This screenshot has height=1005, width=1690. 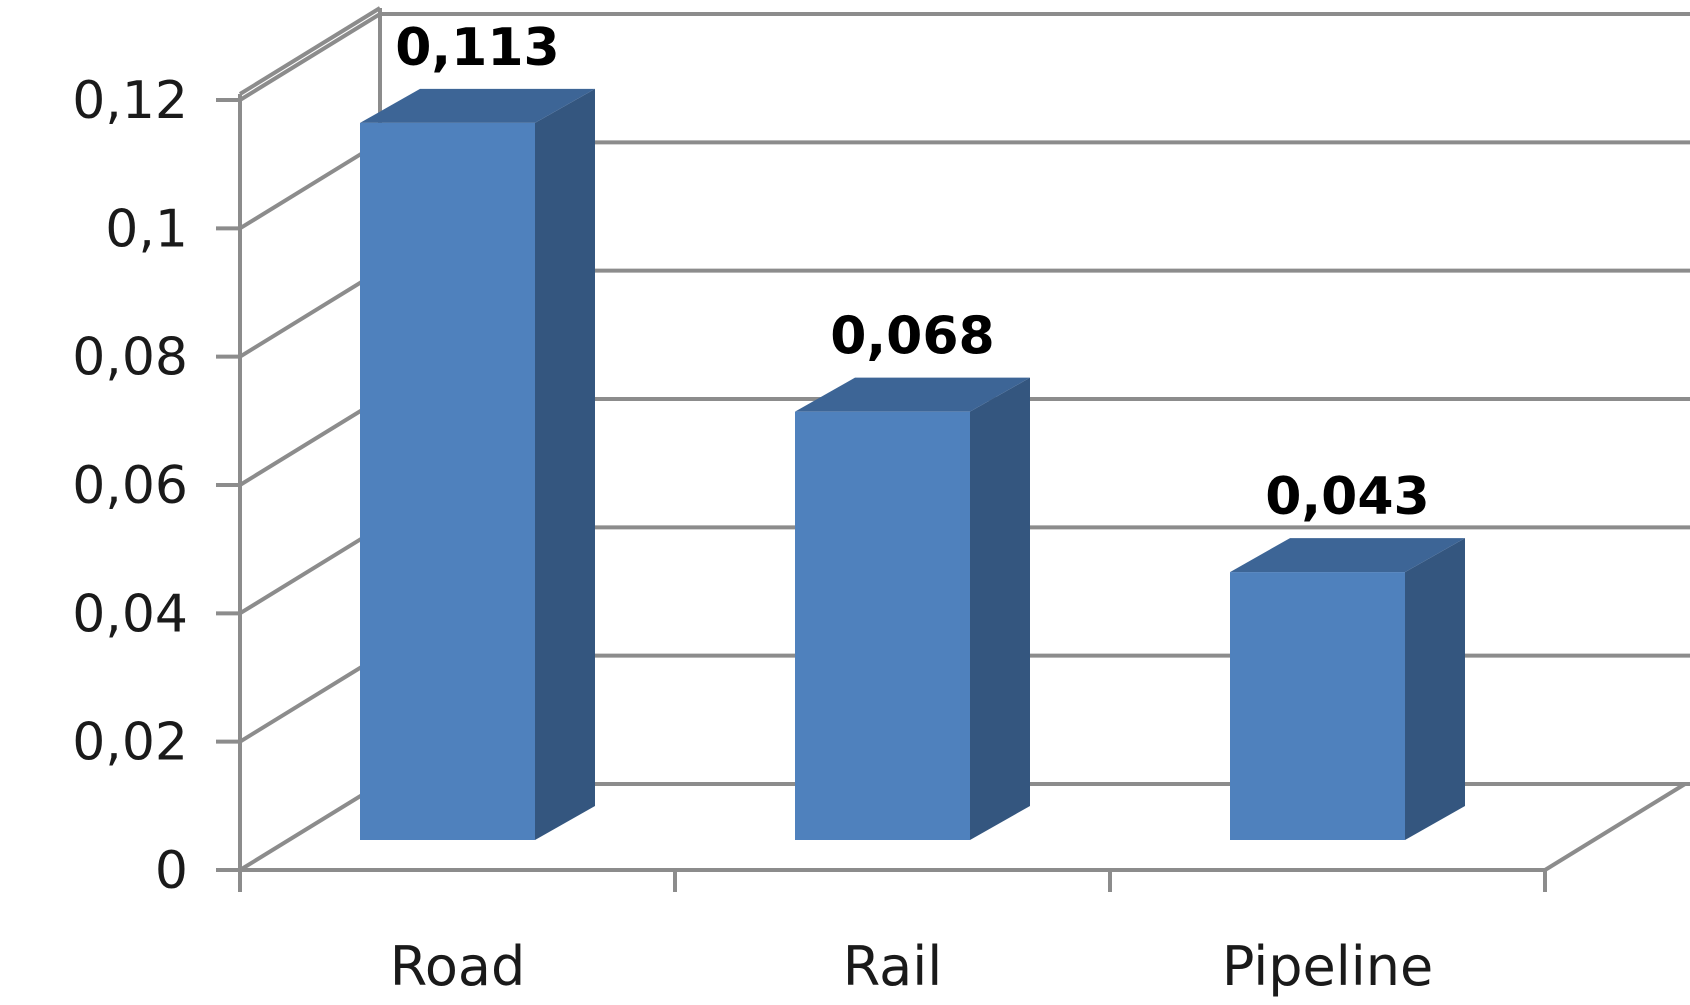 I want to click on bar-pipeline, so click(x=1347, y=689).